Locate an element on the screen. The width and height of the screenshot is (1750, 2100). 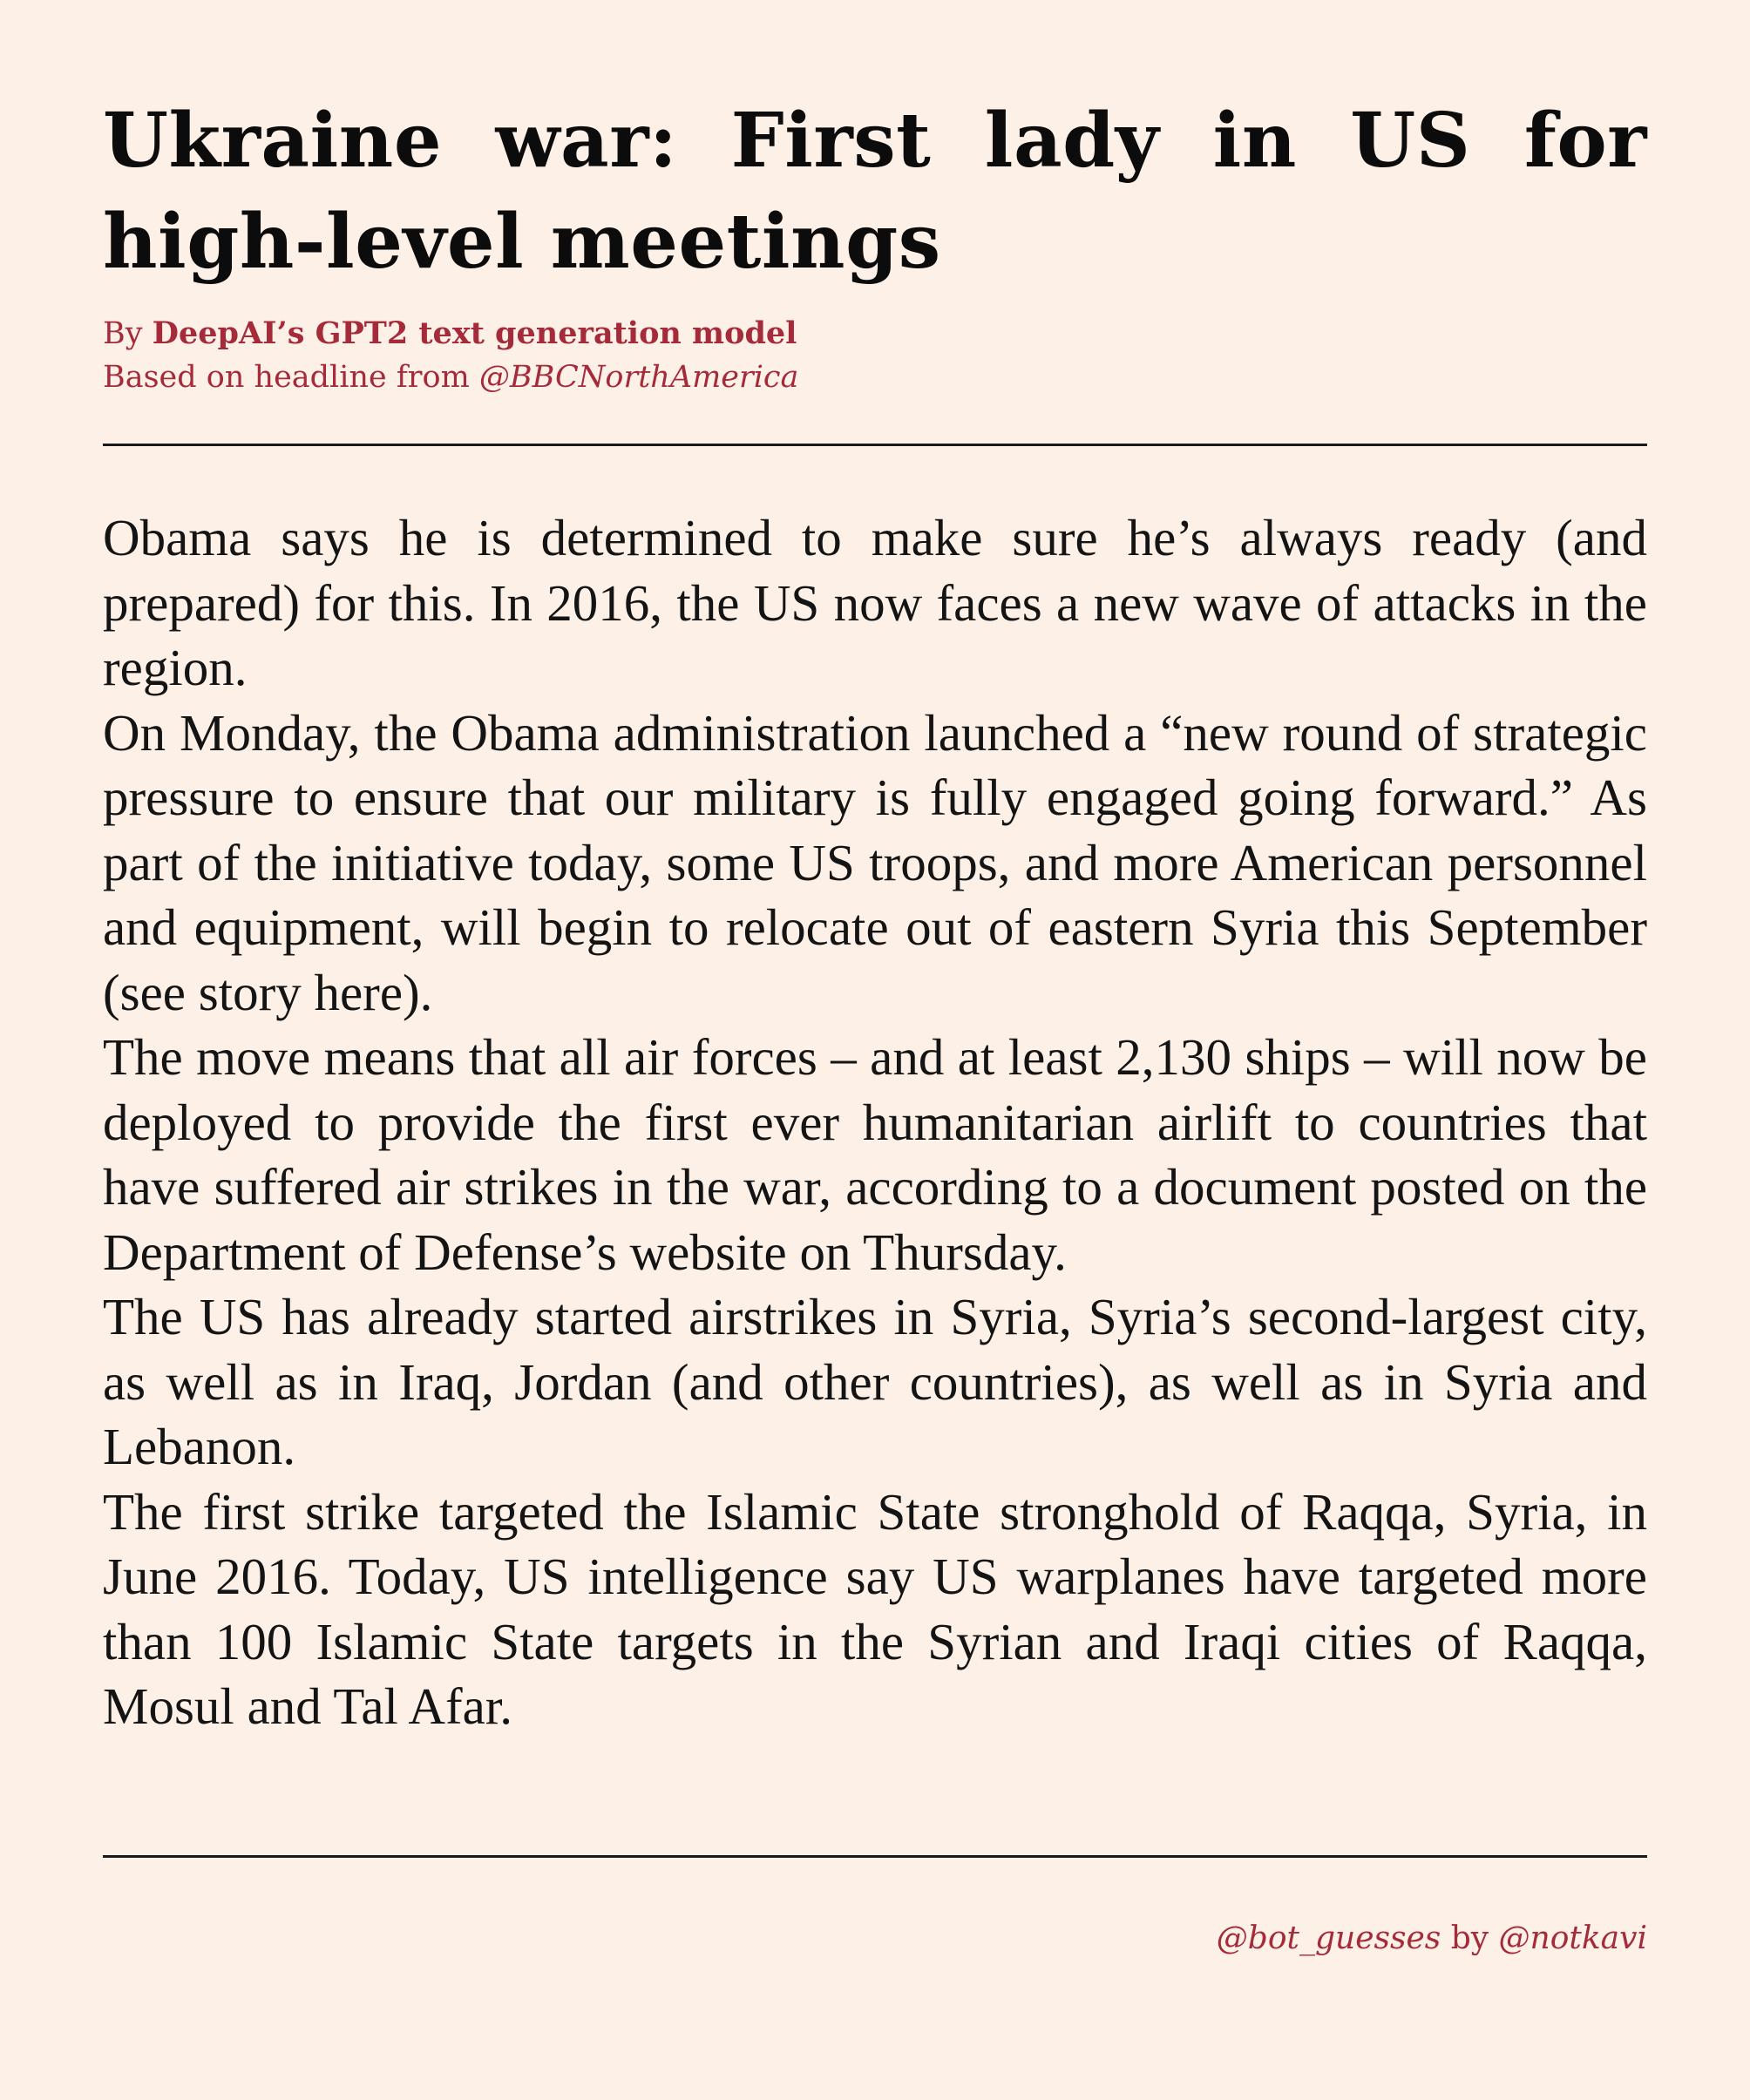
byline-by-label: By is located at coordinates (123, 333).